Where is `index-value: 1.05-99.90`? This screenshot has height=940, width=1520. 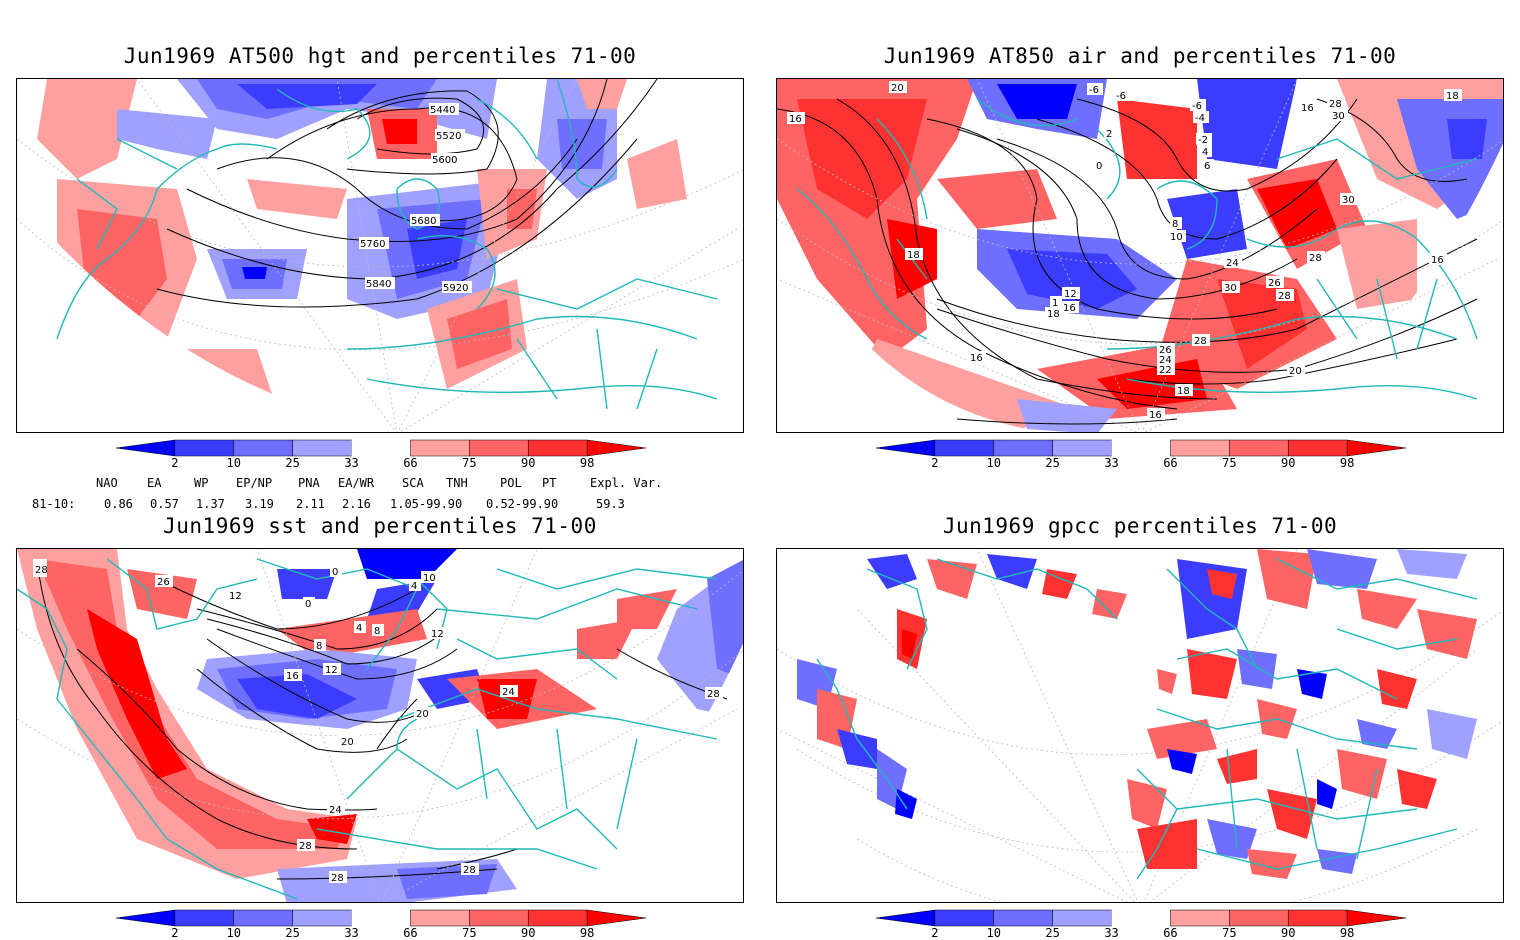 index-value: 1.05-99.90 is located at coordinates (426, 504).